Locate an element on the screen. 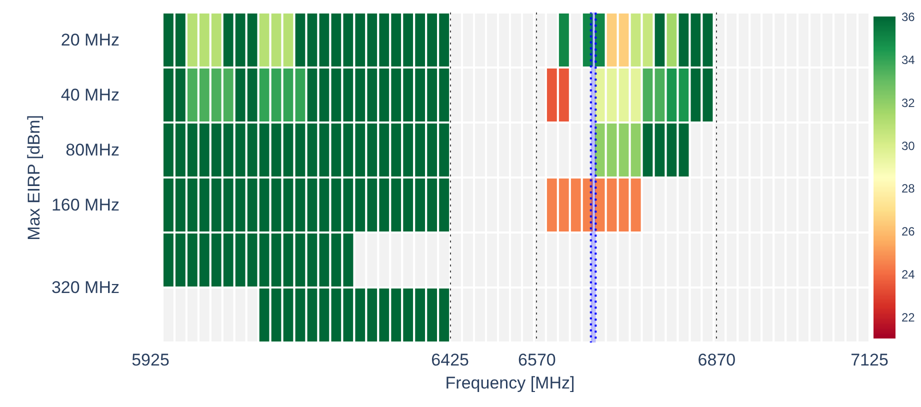  color-bar-label: 30 is located at coordinates (909, 145).